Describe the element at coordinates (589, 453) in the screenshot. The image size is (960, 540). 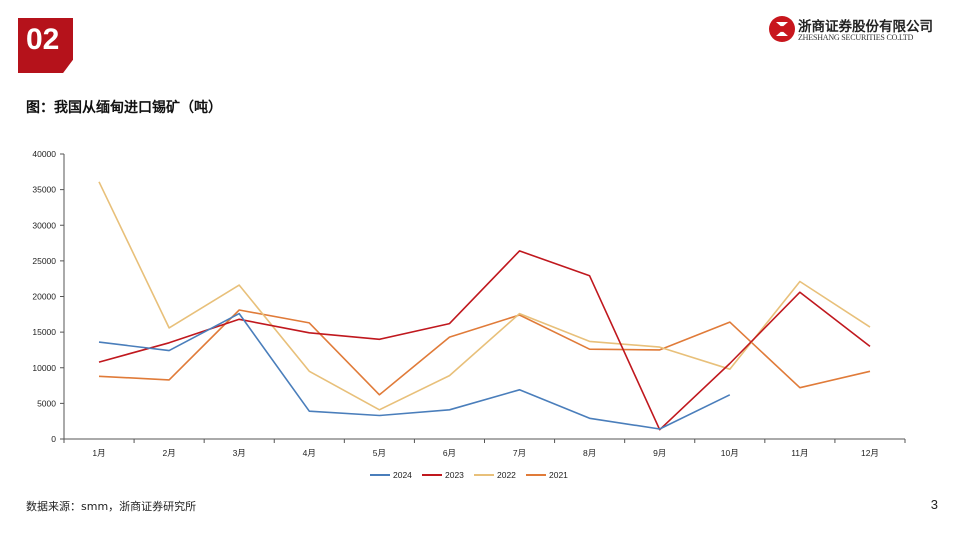
I see `x-tick-label: 8月` at that location.